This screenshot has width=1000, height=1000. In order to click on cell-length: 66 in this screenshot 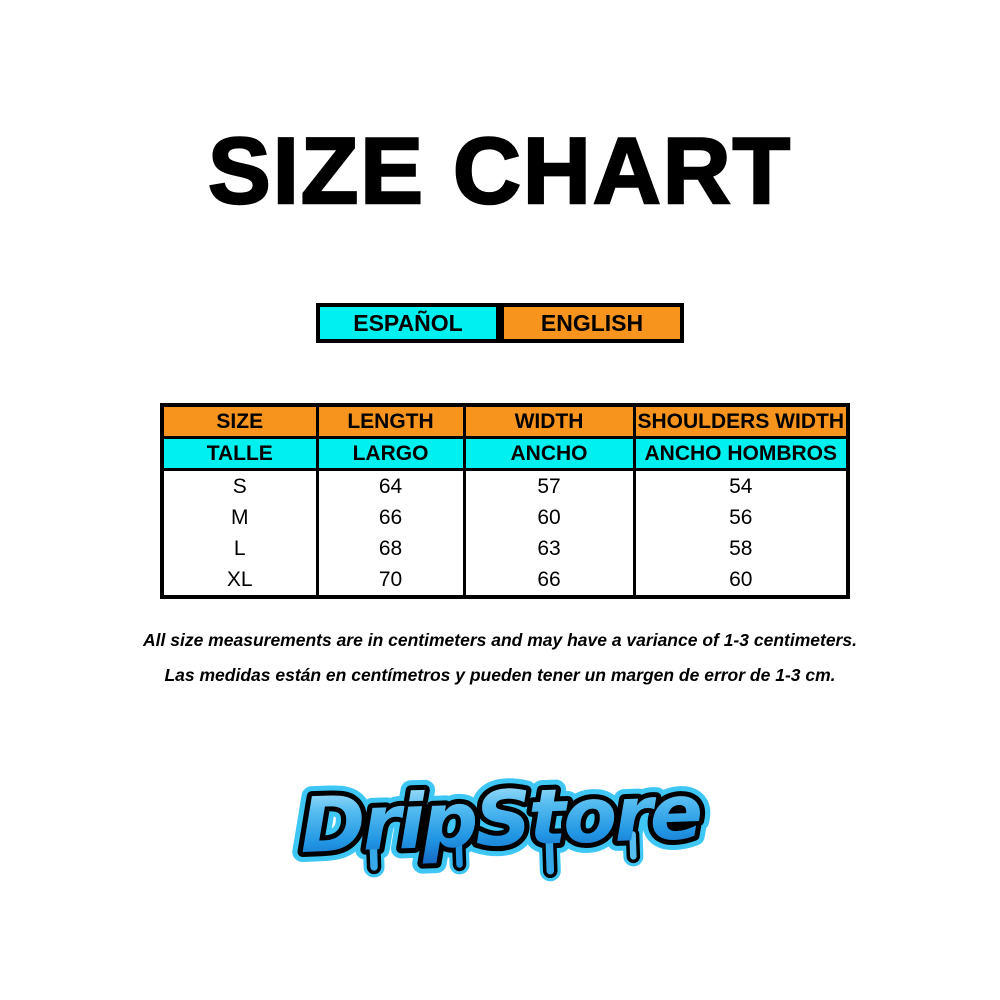, I will do `click(390, 517)`.